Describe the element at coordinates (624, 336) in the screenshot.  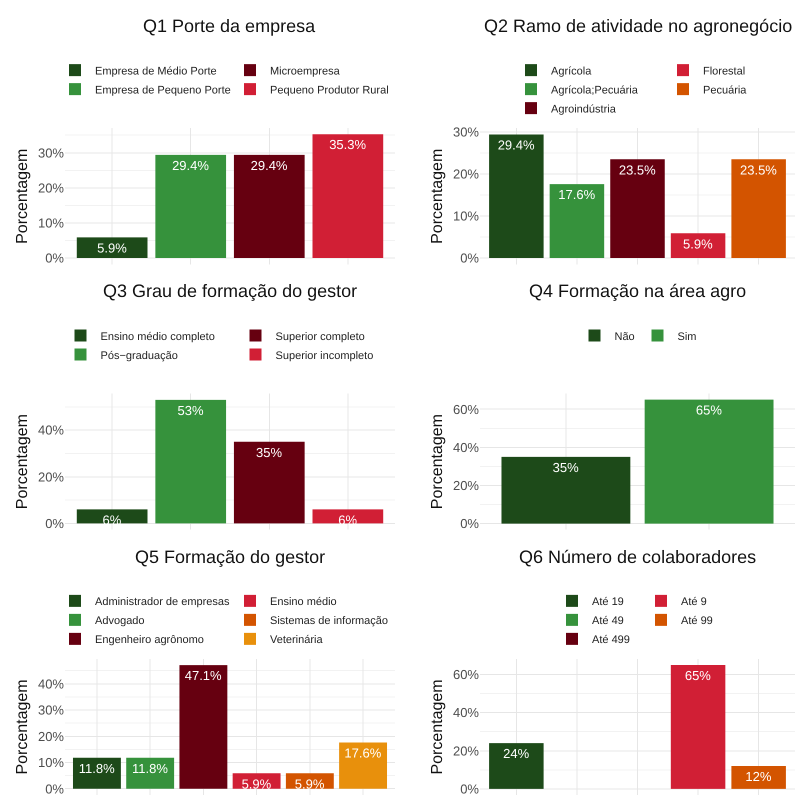
I see `legend-label: Não` at that location.